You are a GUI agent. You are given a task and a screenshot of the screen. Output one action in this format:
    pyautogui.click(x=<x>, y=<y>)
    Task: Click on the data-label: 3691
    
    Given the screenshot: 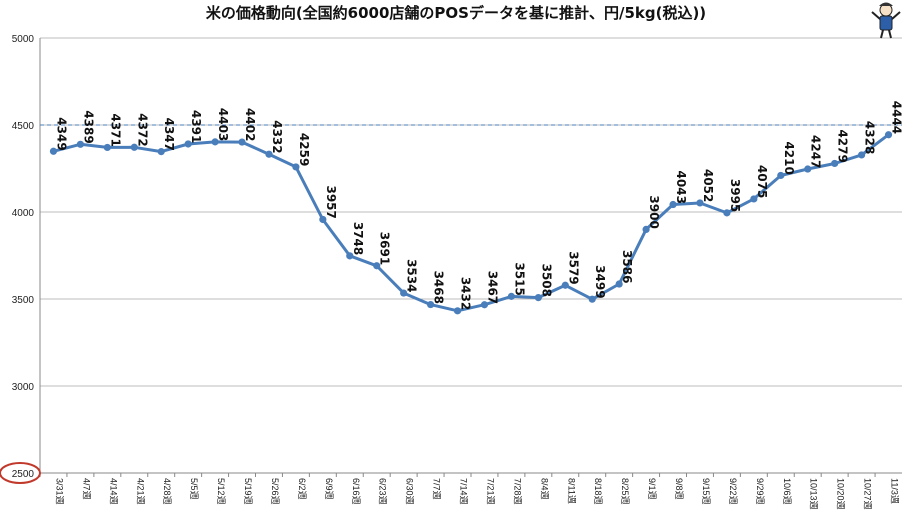 What is the action you would take?
    pyautogui.click(x=385, y=248)
    